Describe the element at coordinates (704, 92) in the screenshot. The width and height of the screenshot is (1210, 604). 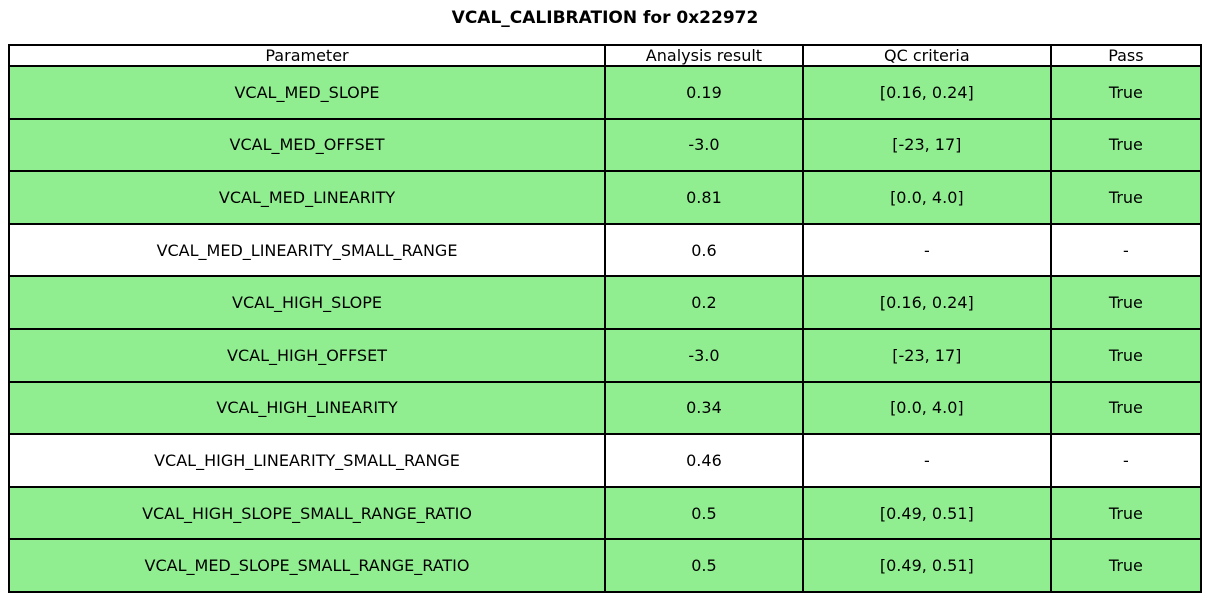
I see `cell-result: 0.19` at that location.